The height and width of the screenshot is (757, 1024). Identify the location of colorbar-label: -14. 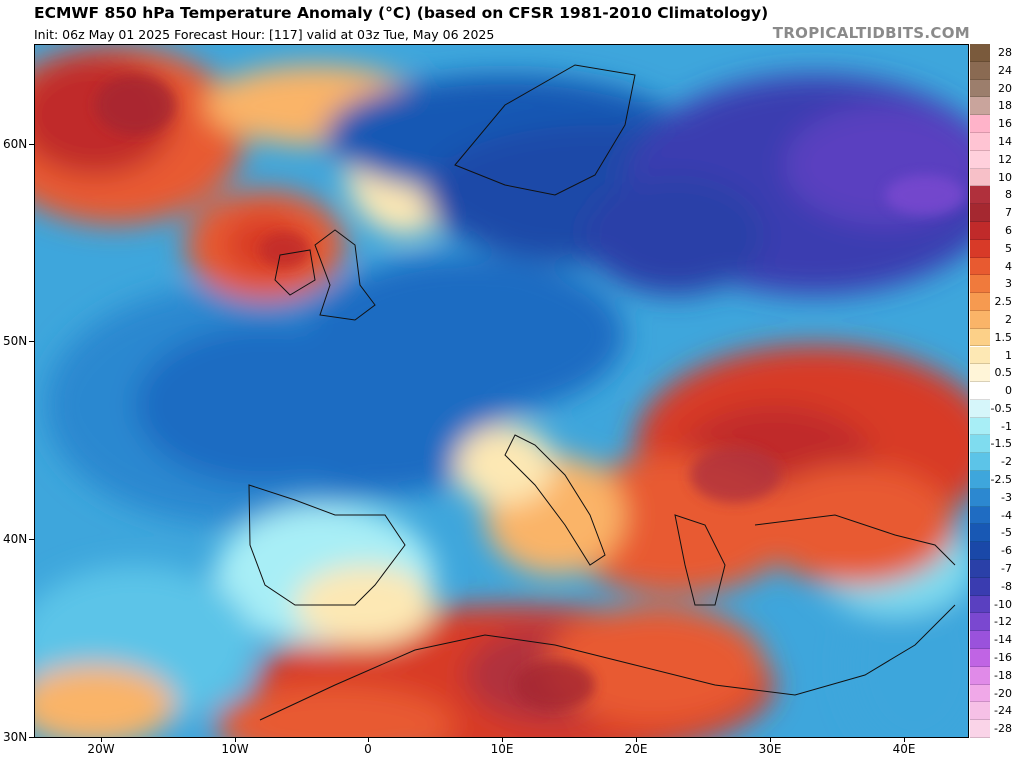
(1003, 640).